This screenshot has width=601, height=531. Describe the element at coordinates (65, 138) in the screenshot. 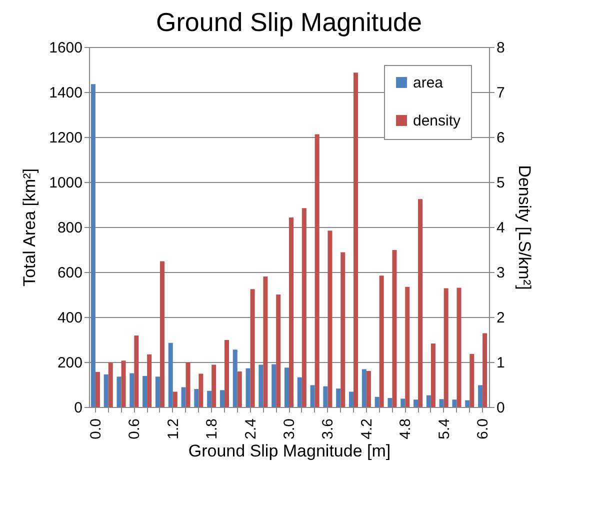

I see `y-tick-label: 1200` at that location.